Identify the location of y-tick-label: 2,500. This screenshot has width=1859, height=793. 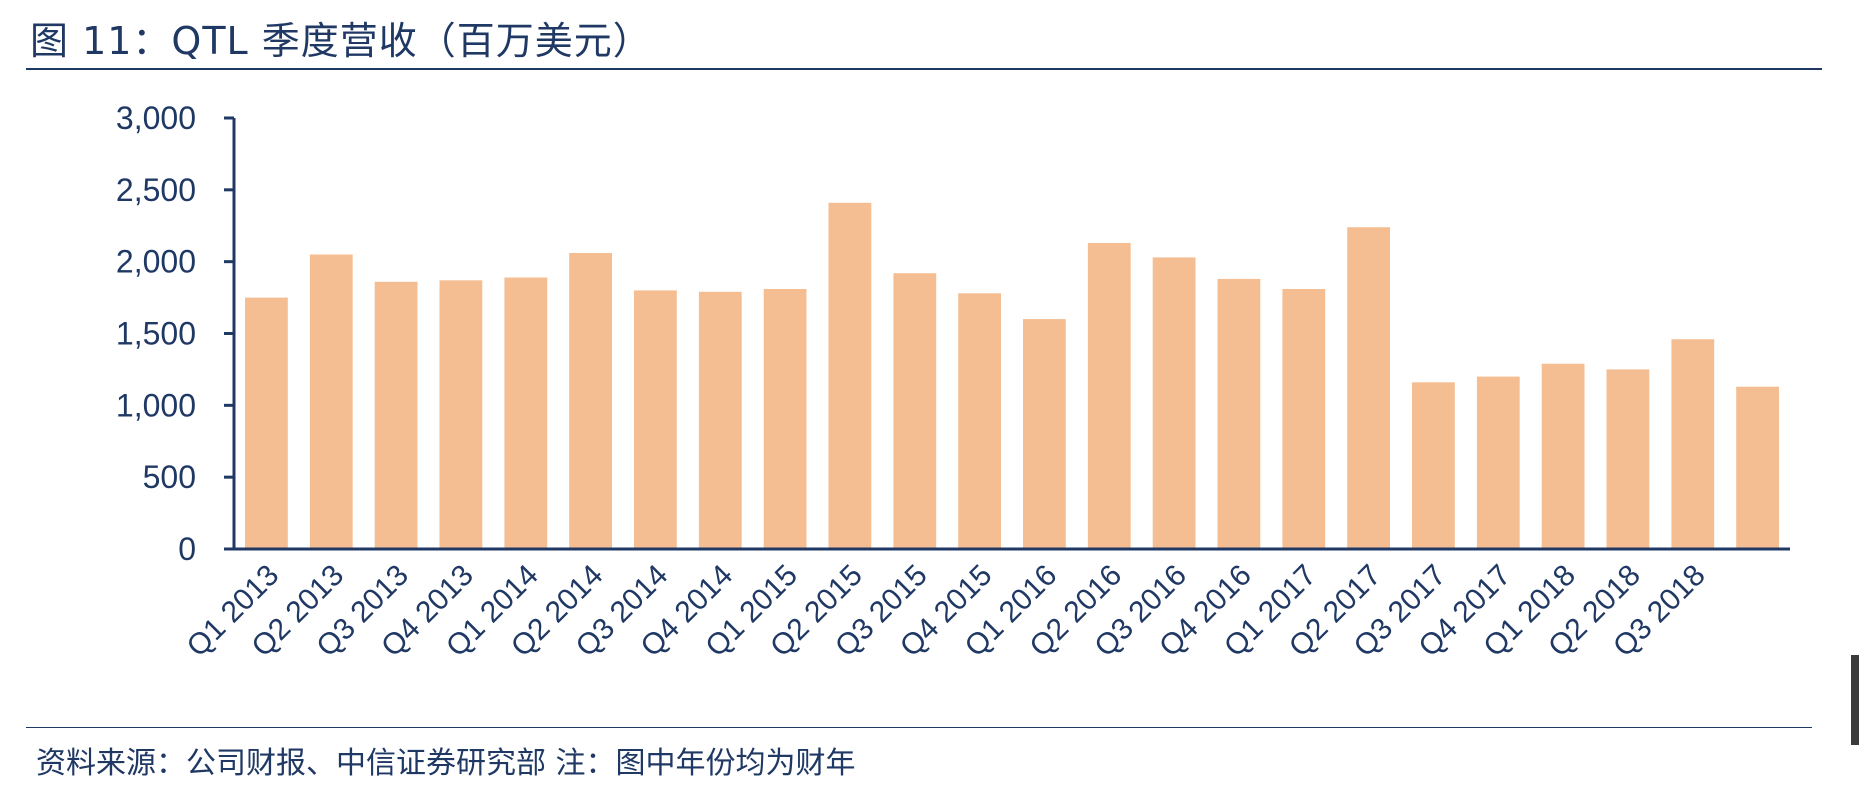
(156, 190).